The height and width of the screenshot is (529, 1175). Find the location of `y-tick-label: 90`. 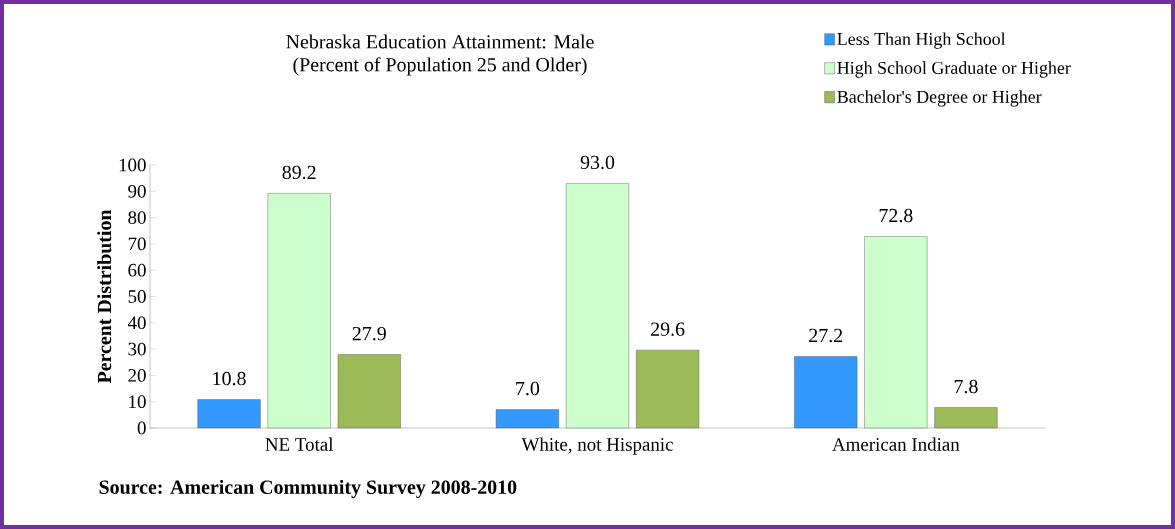

y-tick-label: 90 is located at coordinates (137, 191).